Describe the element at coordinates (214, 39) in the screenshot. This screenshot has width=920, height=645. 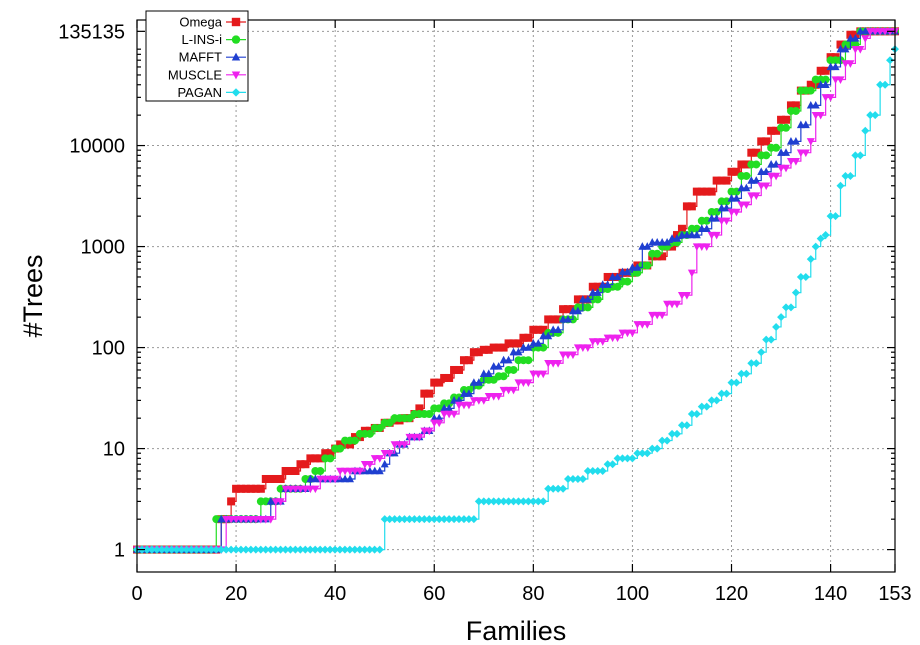
I see `legend-item: L-INS-i` at that location.